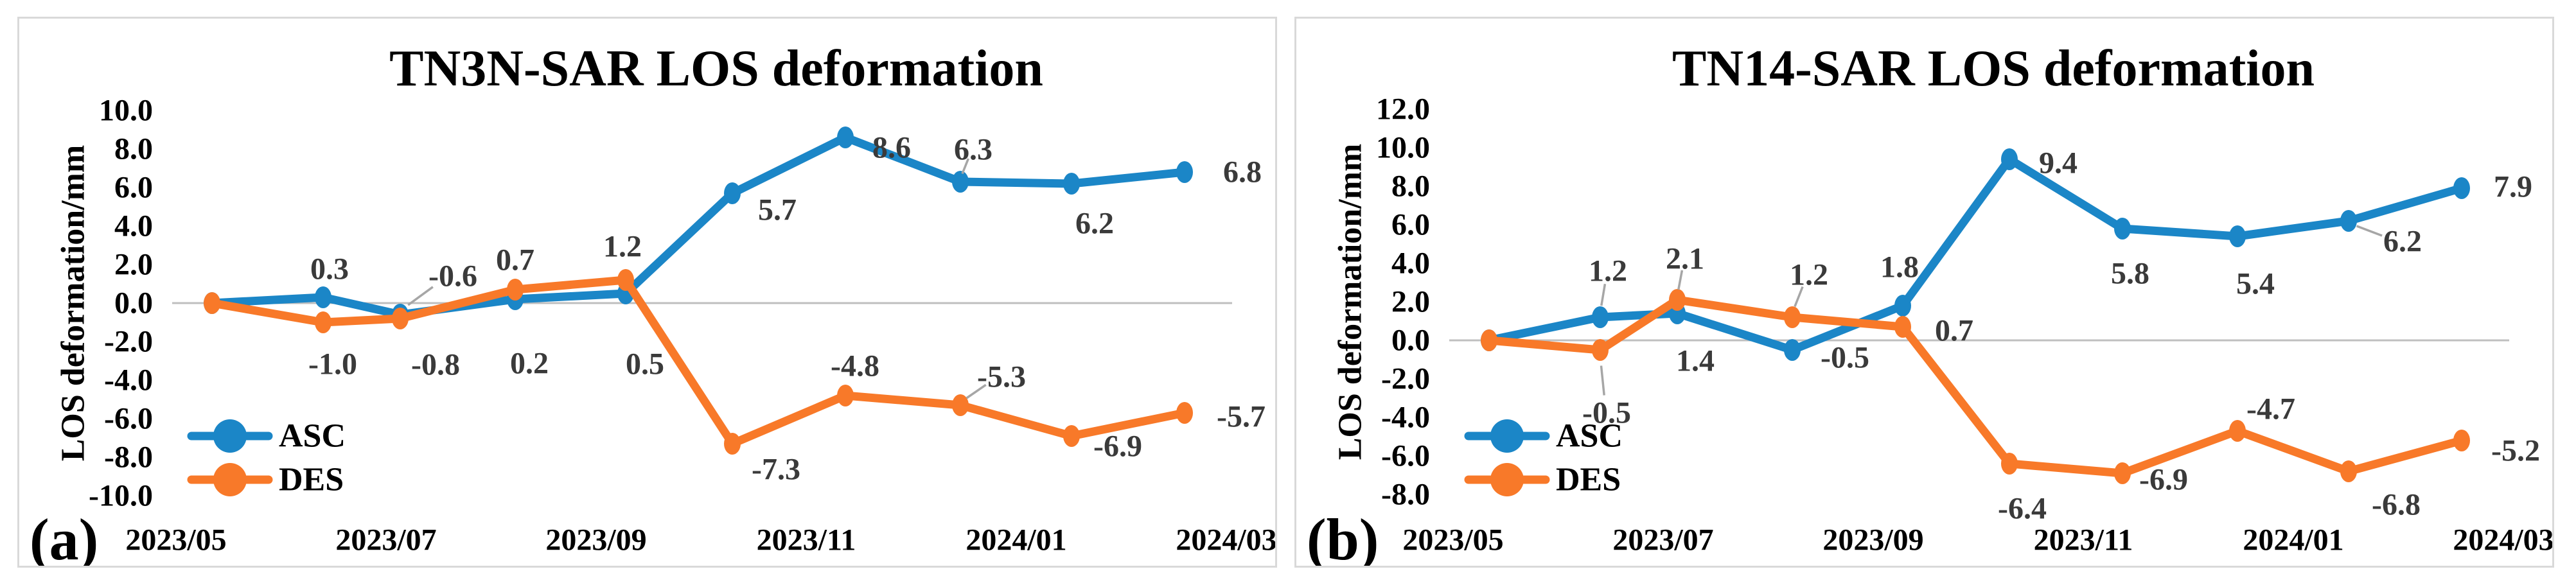 Image resolution: width=2576 pixels, height=576 pixels. What do you see at coordinates (1350, 302) in the screenshot?
I see `y-axis-title-b: LOS deformation/mm` at bounding box center [1350, 302].